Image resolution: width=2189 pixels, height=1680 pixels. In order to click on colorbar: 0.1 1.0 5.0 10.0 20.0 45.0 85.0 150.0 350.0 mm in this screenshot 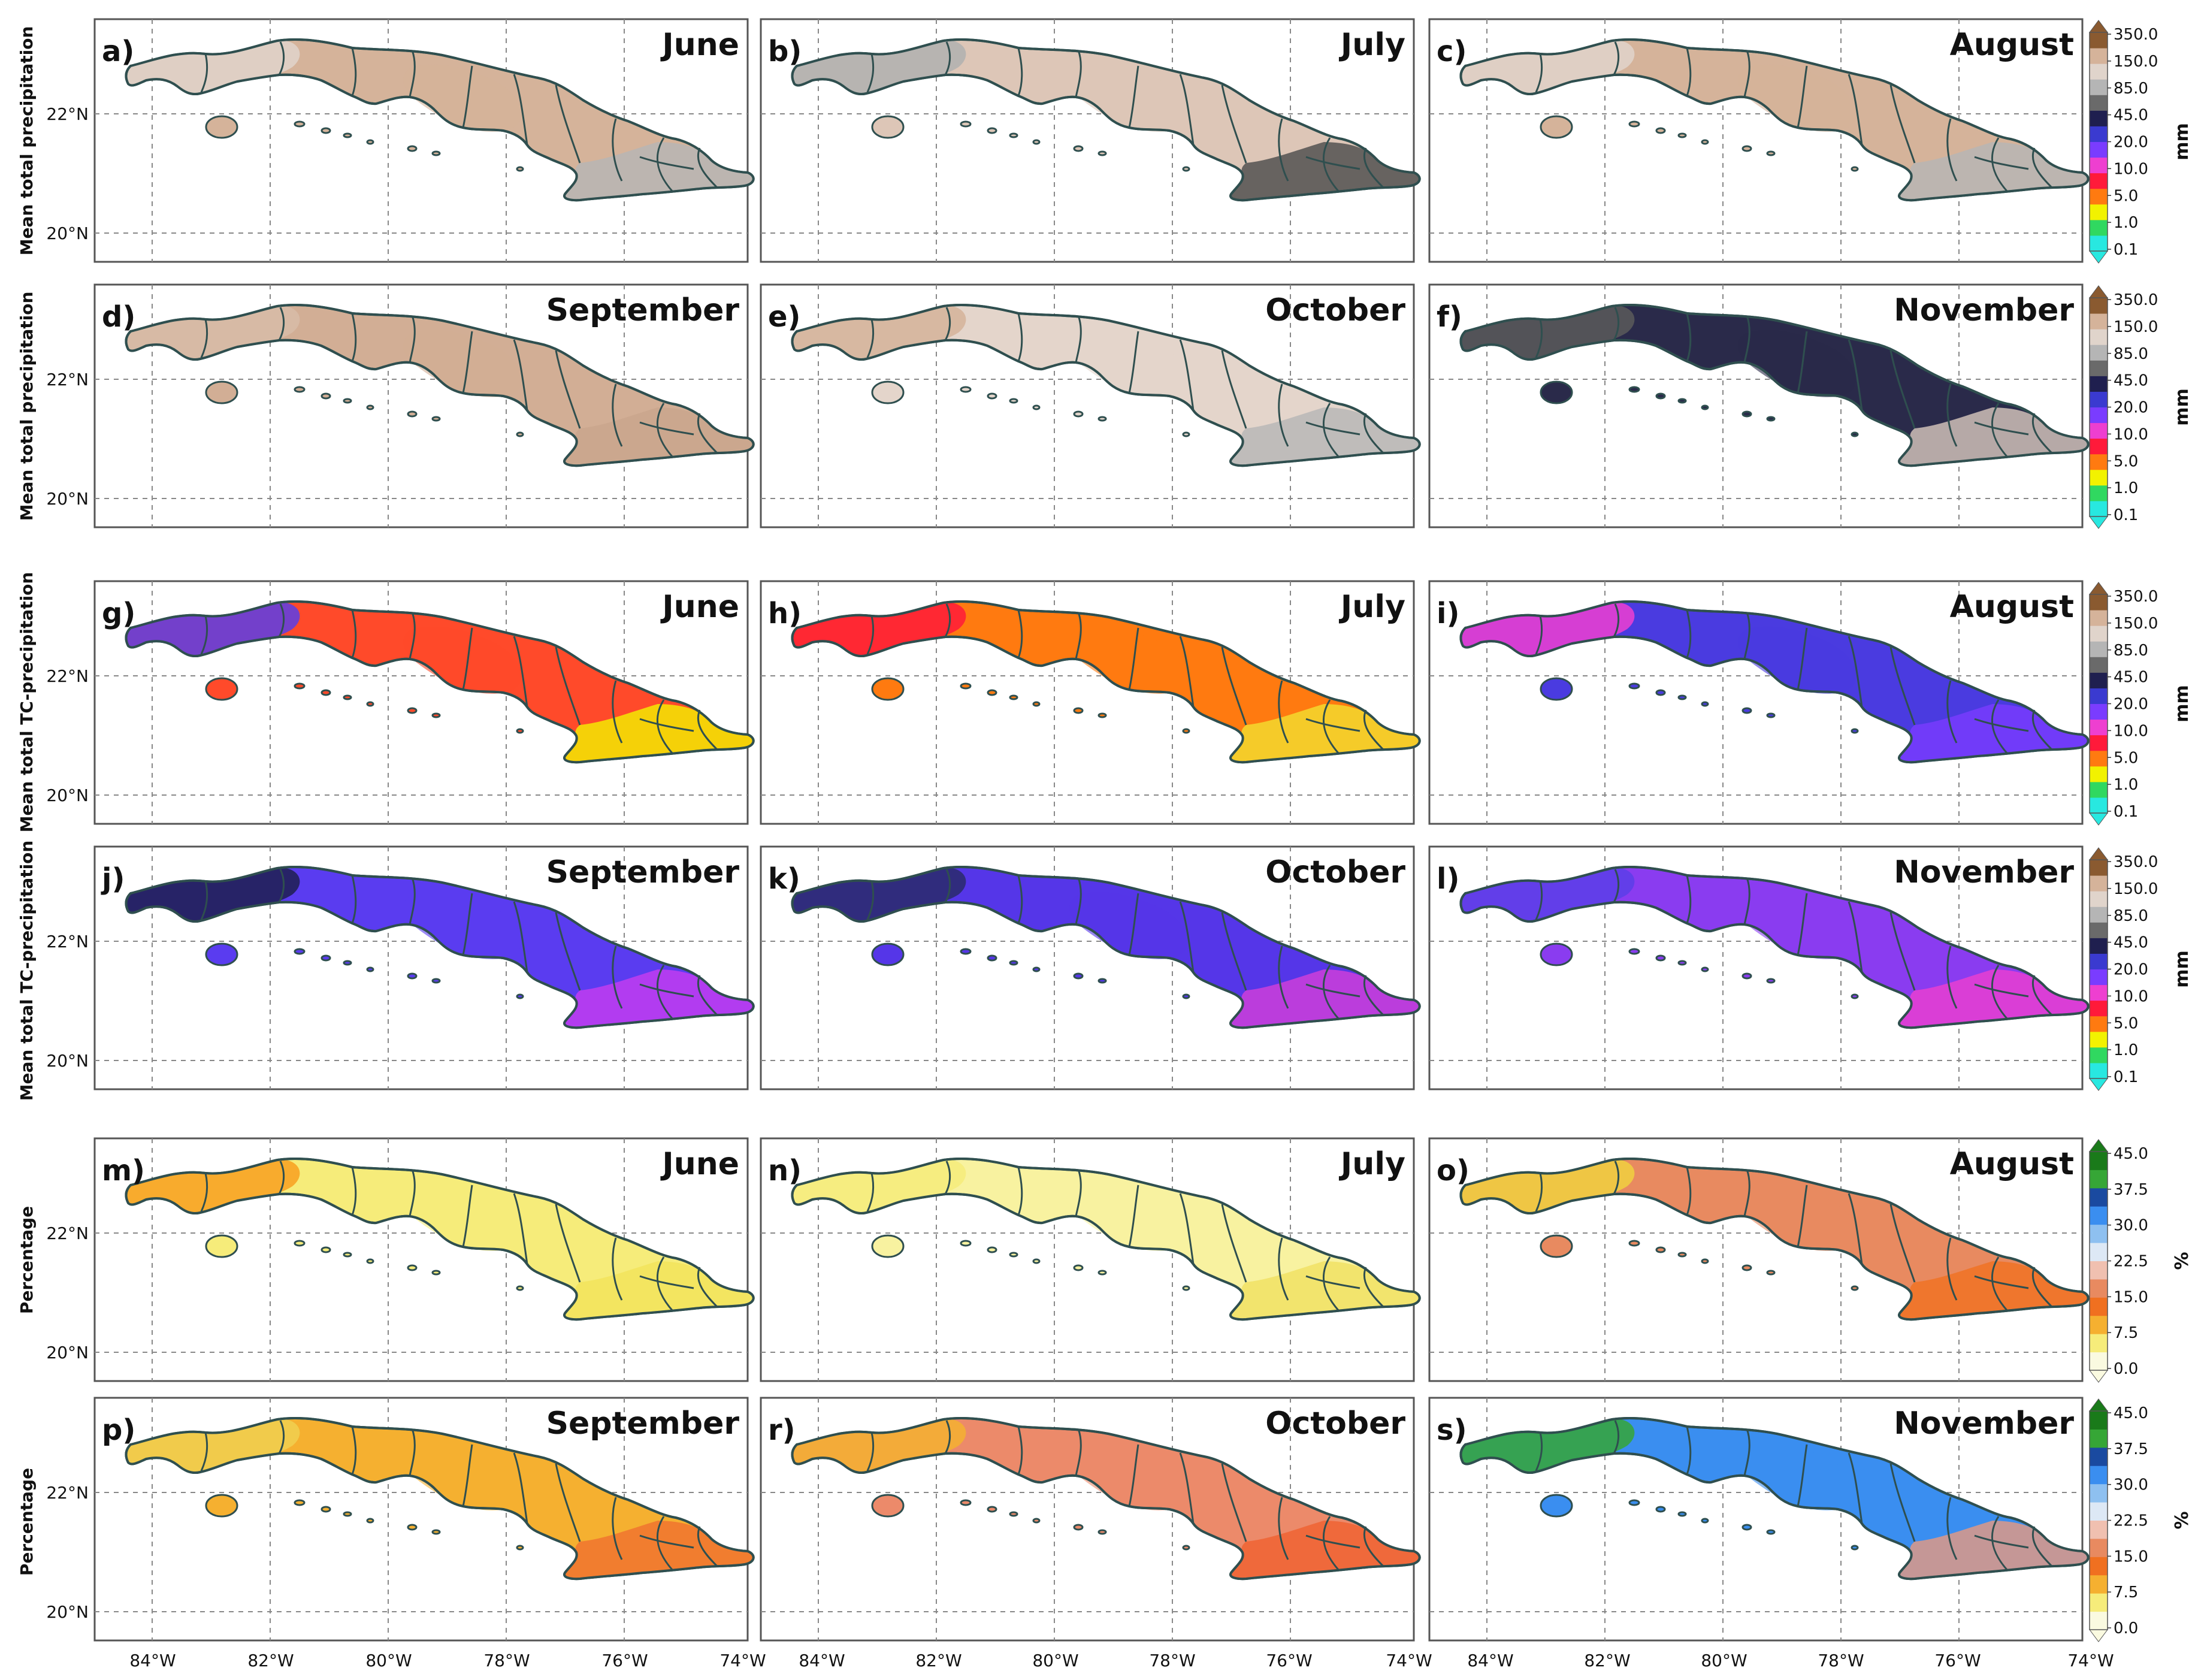, I will do `click(2139, 407)`.